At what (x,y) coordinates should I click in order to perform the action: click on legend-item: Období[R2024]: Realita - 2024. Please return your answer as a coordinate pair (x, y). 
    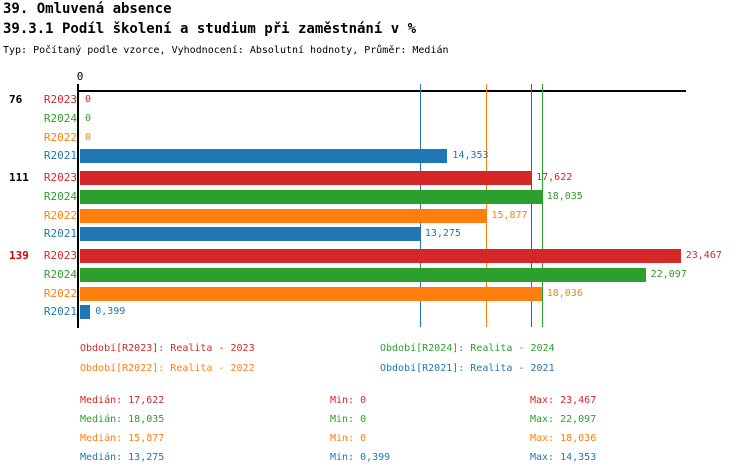
    Looking at the image, I should click on (467, 348).